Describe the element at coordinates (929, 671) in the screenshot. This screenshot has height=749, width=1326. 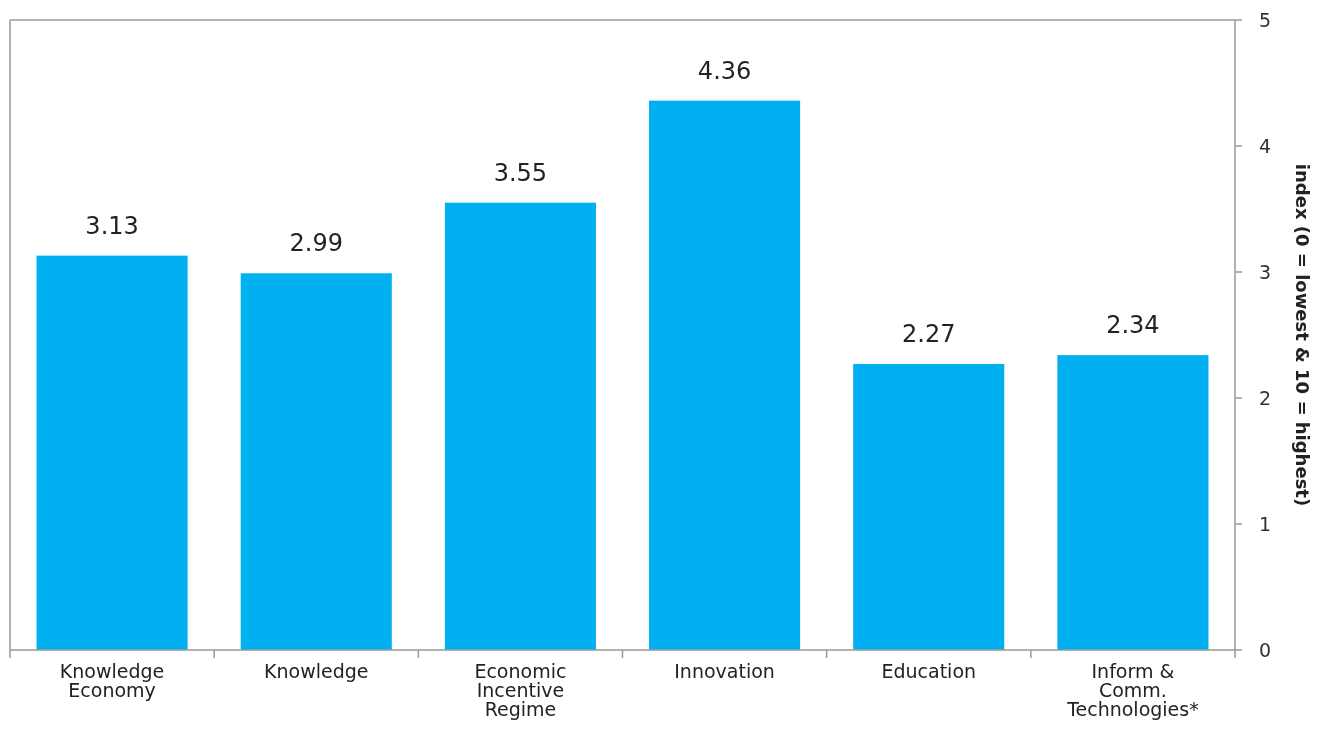
I see `x-tick-label: Education` at that location.